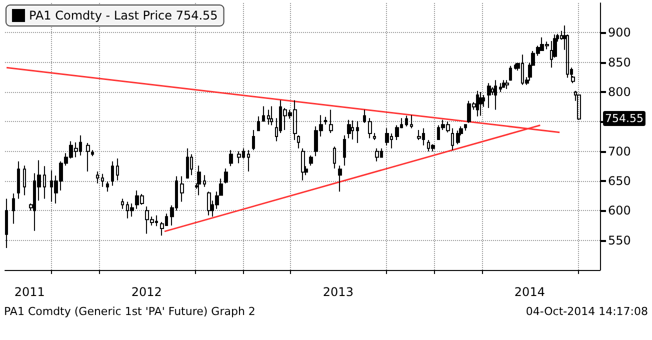  Describe the element at coordinates (619, 211) in the screenshot. I see `y-tick-label: 600` at that location.